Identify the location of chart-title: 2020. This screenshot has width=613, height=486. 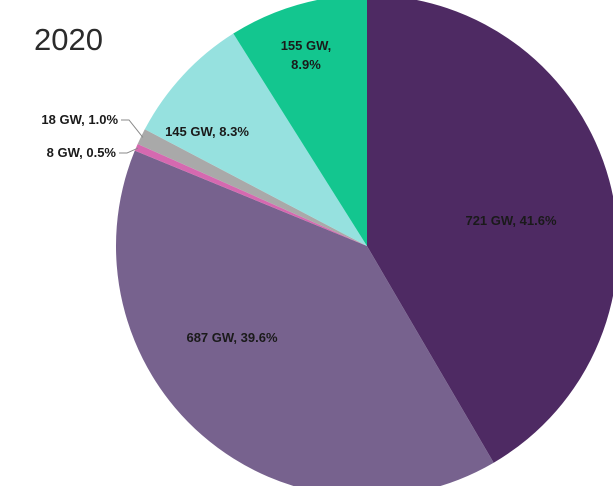
(68, 39).